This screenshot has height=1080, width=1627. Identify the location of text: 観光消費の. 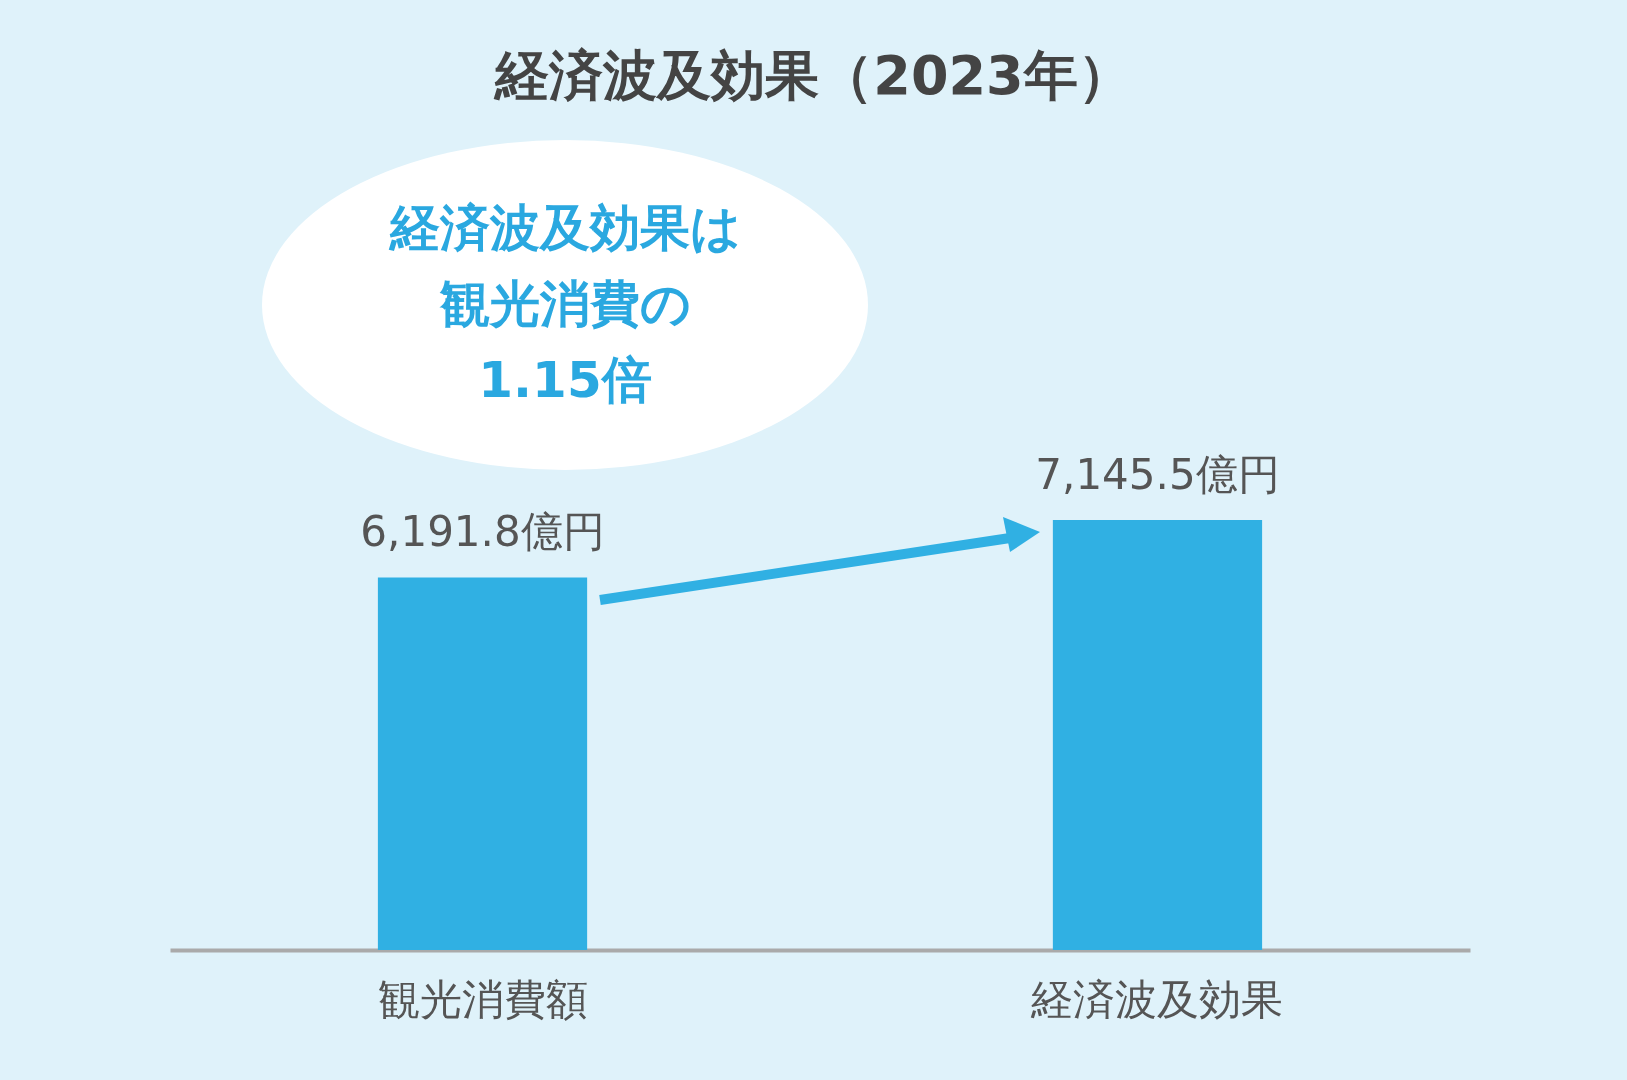
(565, 304).